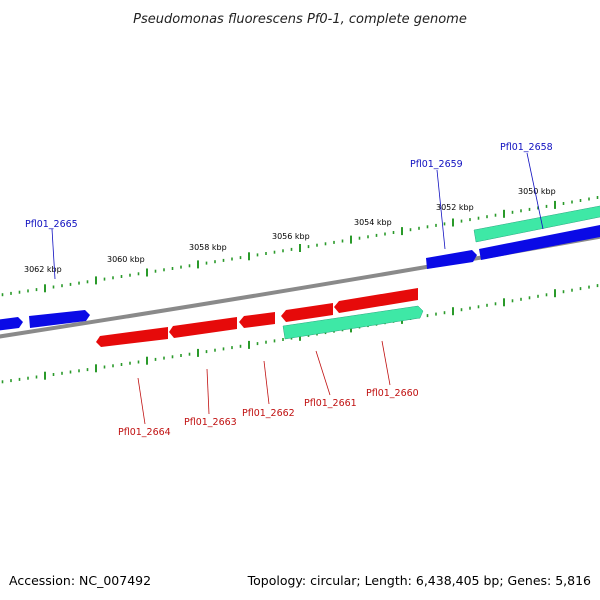 The height and width of the screenshot is (600, 600). What do you see at coordinates (144, 432) in the screenshot?
I see `gene-label-pfl01-2664: Pfl01_2664` at bounding box center [144, 432].